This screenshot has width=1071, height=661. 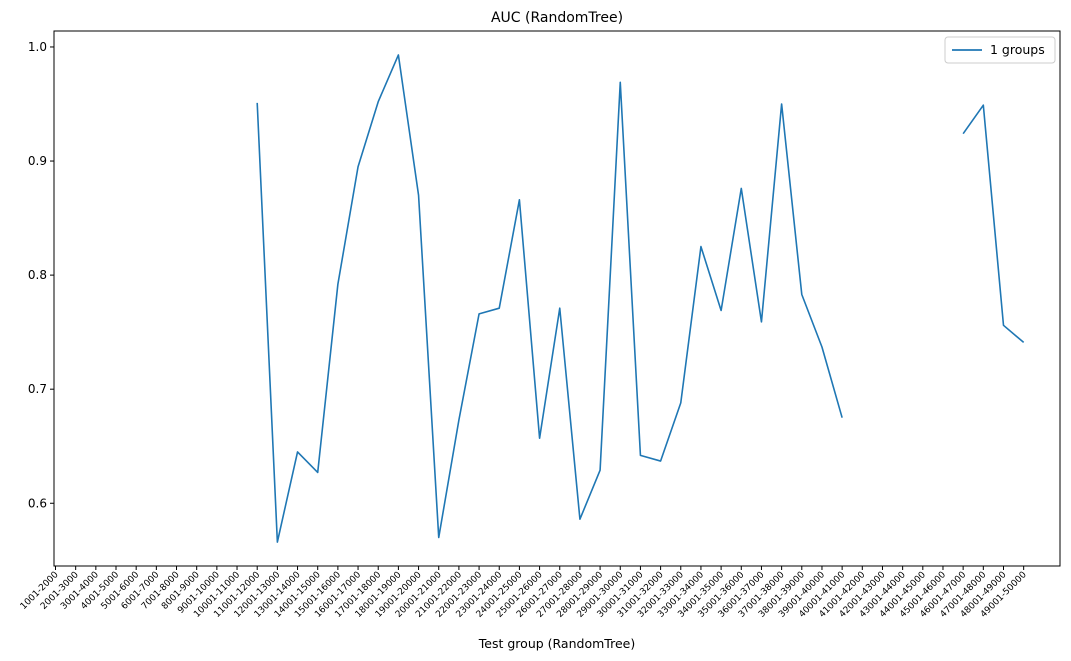 I want to click on y-tick-label: 0.8, so click(x=37, y=275).